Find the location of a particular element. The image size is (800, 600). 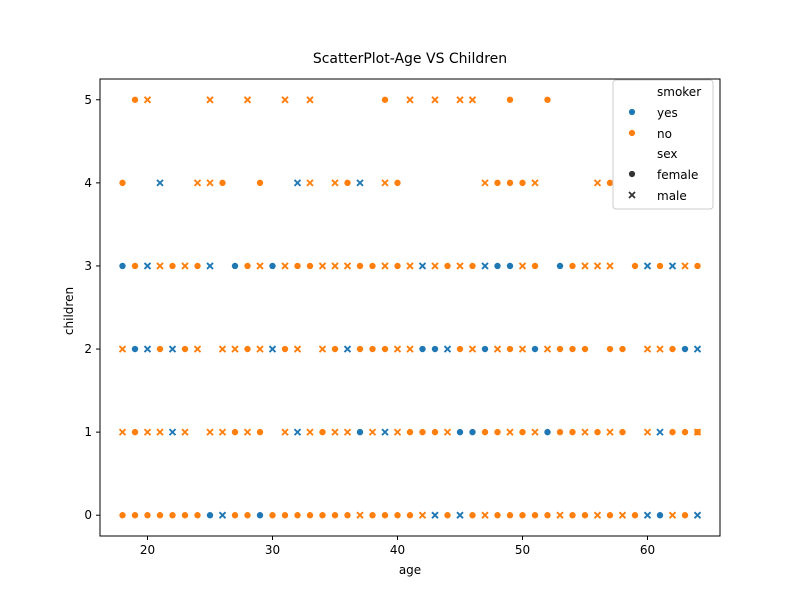

legend-female-label: female is located at coordinates (677, 175).